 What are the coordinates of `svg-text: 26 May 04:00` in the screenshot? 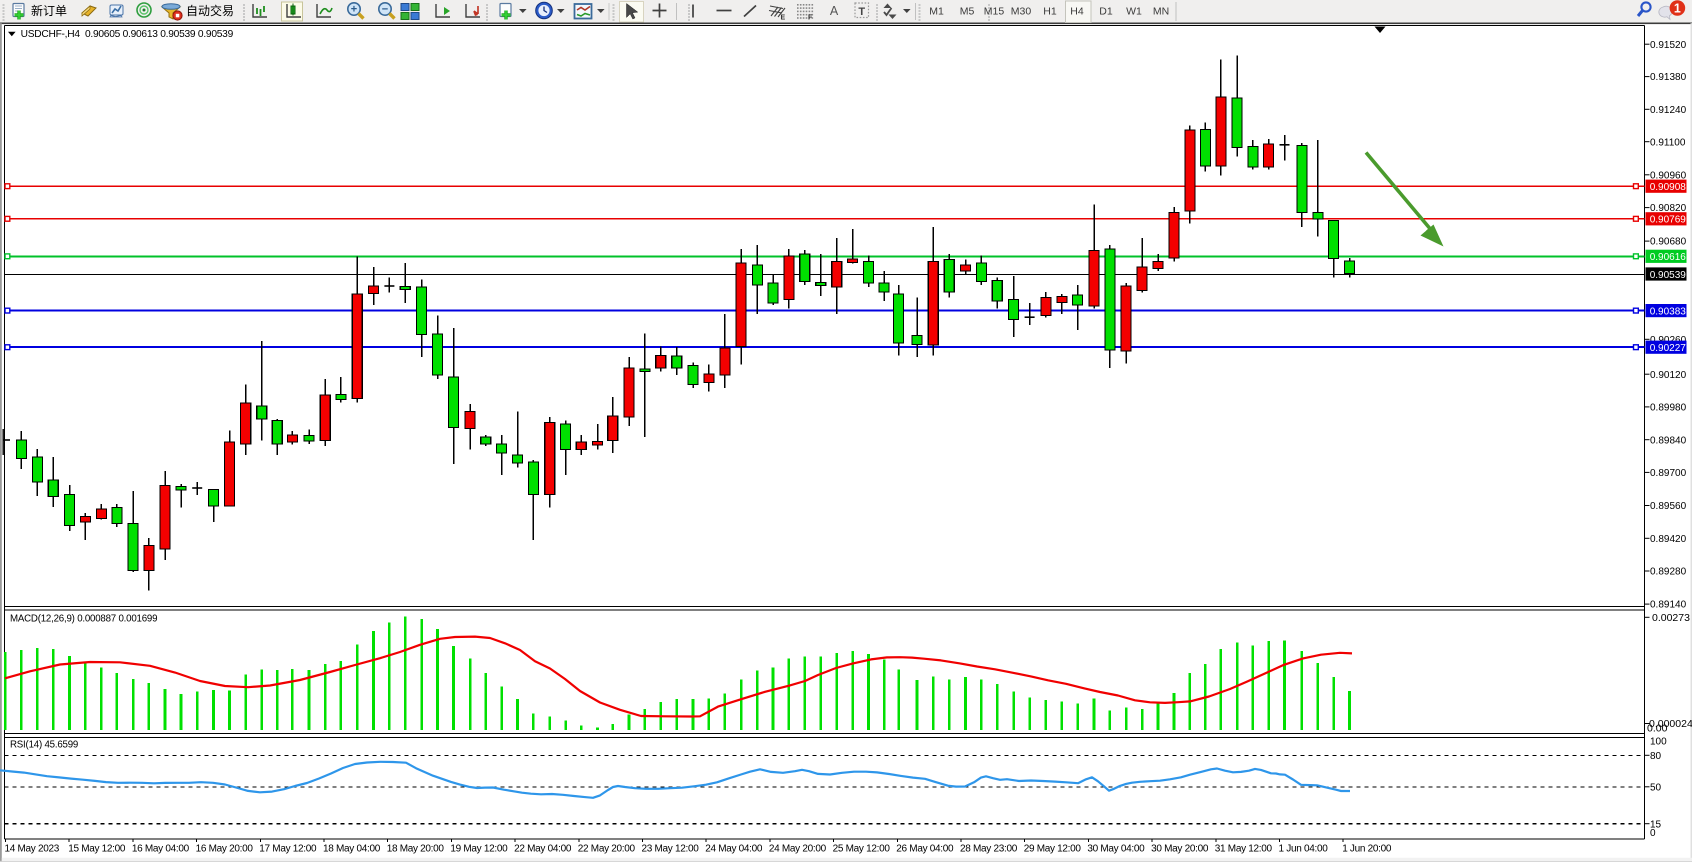 It's located at (925, 849).